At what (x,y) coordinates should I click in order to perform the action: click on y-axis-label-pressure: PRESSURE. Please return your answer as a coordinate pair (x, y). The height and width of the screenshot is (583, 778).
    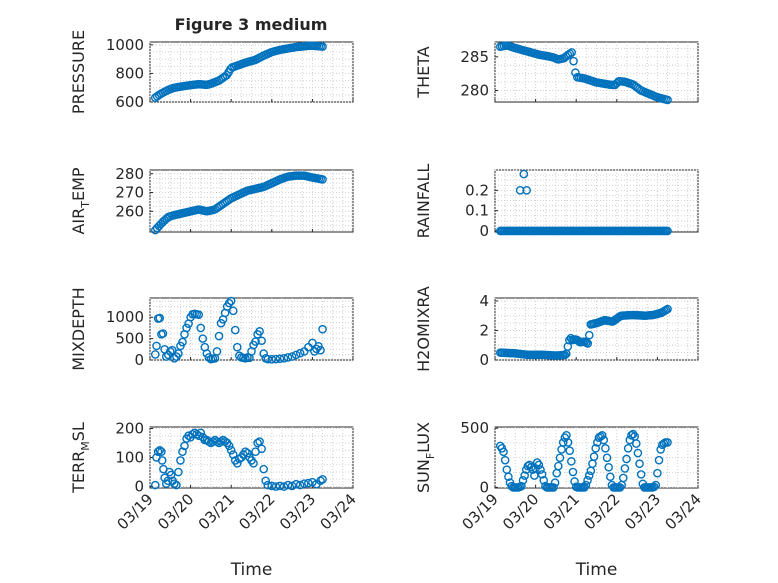
    Looking at the image, I should click on (78, 72).